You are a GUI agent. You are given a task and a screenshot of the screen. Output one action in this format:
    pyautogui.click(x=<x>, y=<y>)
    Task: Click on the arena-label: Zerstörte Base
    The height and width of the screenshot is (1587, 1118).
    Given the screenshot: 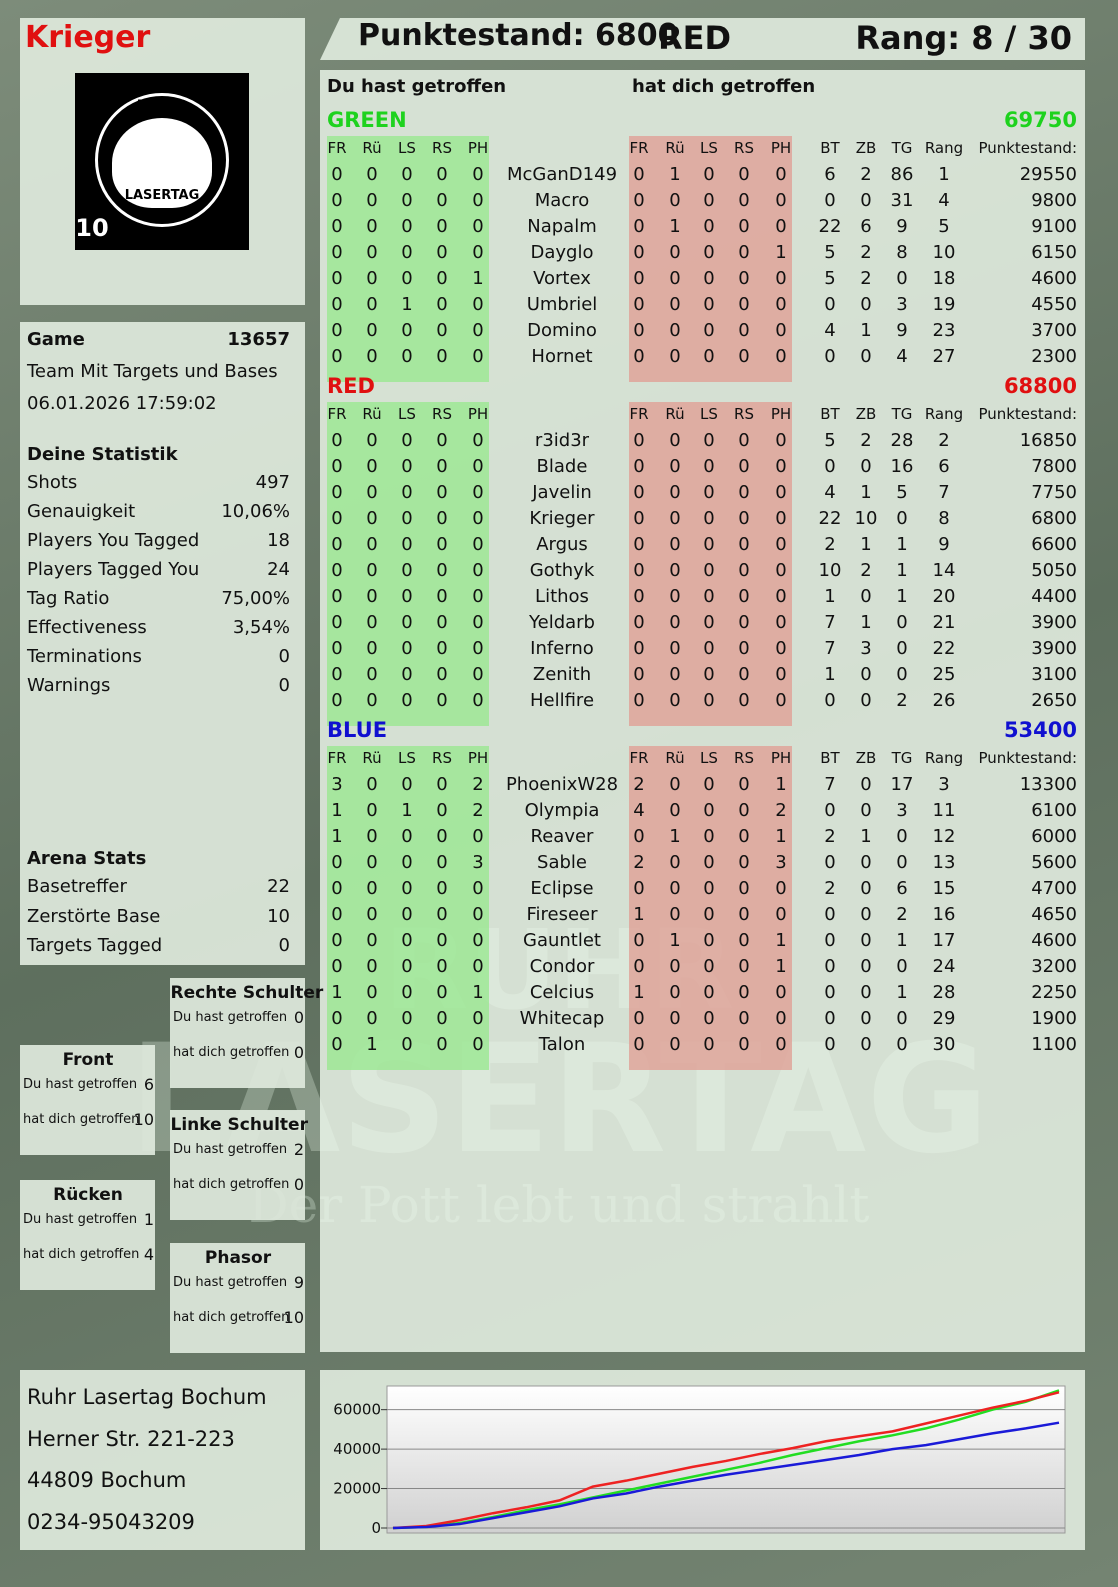 What is the action you would take?
    pyautogui.click(x=94, y=916)
    